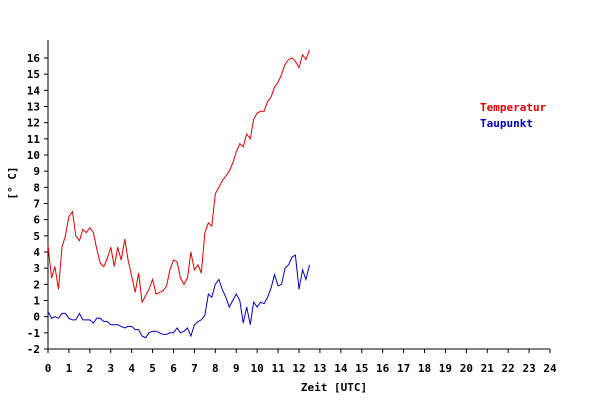 This screenshot has height=400, width=600. Describe the element at coordinates (36, 187) in the screenshot. I see `y-tick-label: 8` at that location.